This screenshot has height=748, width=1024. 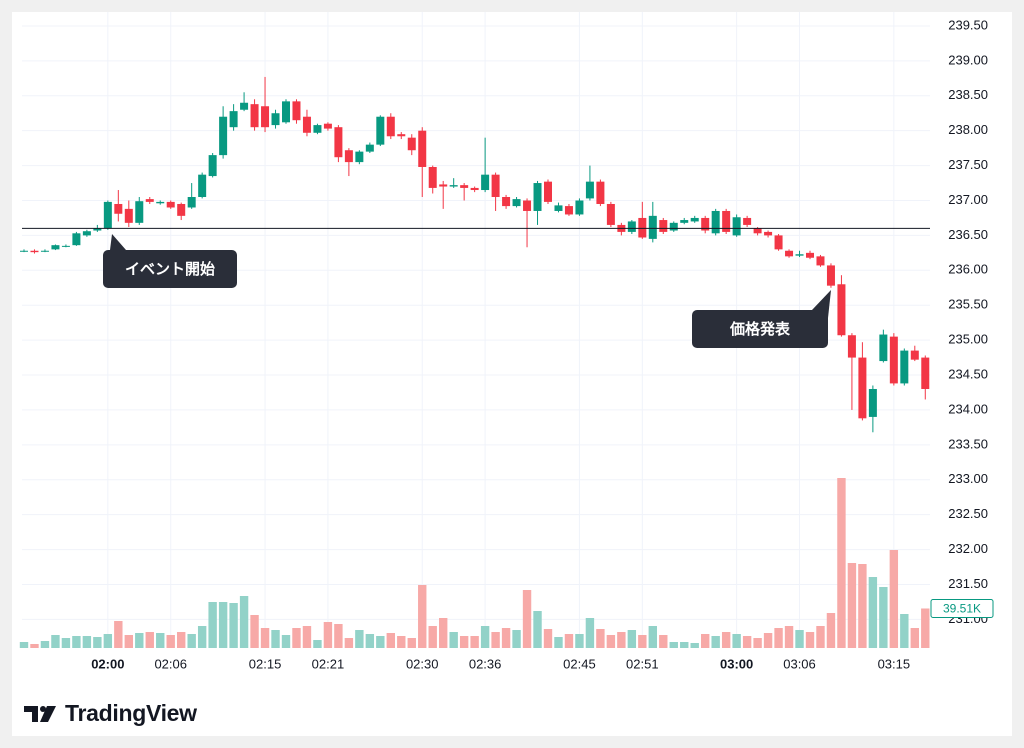 What do you see at coordinates (968, 339) in the screenshot?
I see `y-tick-label: 235.00` at bounding box center [968, 339].